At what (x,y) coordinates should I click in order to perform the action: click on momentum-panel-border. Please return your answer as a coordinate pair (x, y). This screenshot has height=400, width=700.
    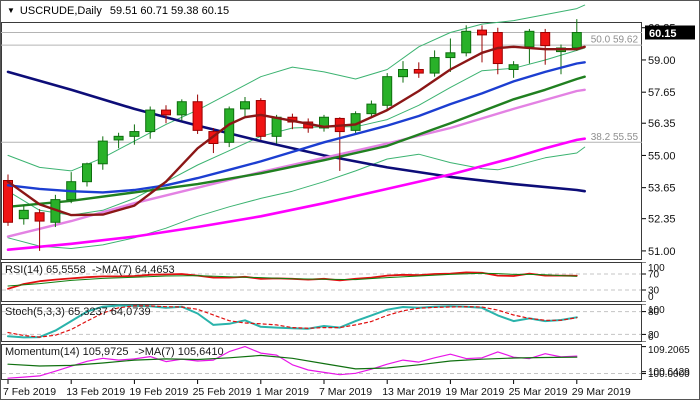
    Looking at the image, I should click on (321, 362).